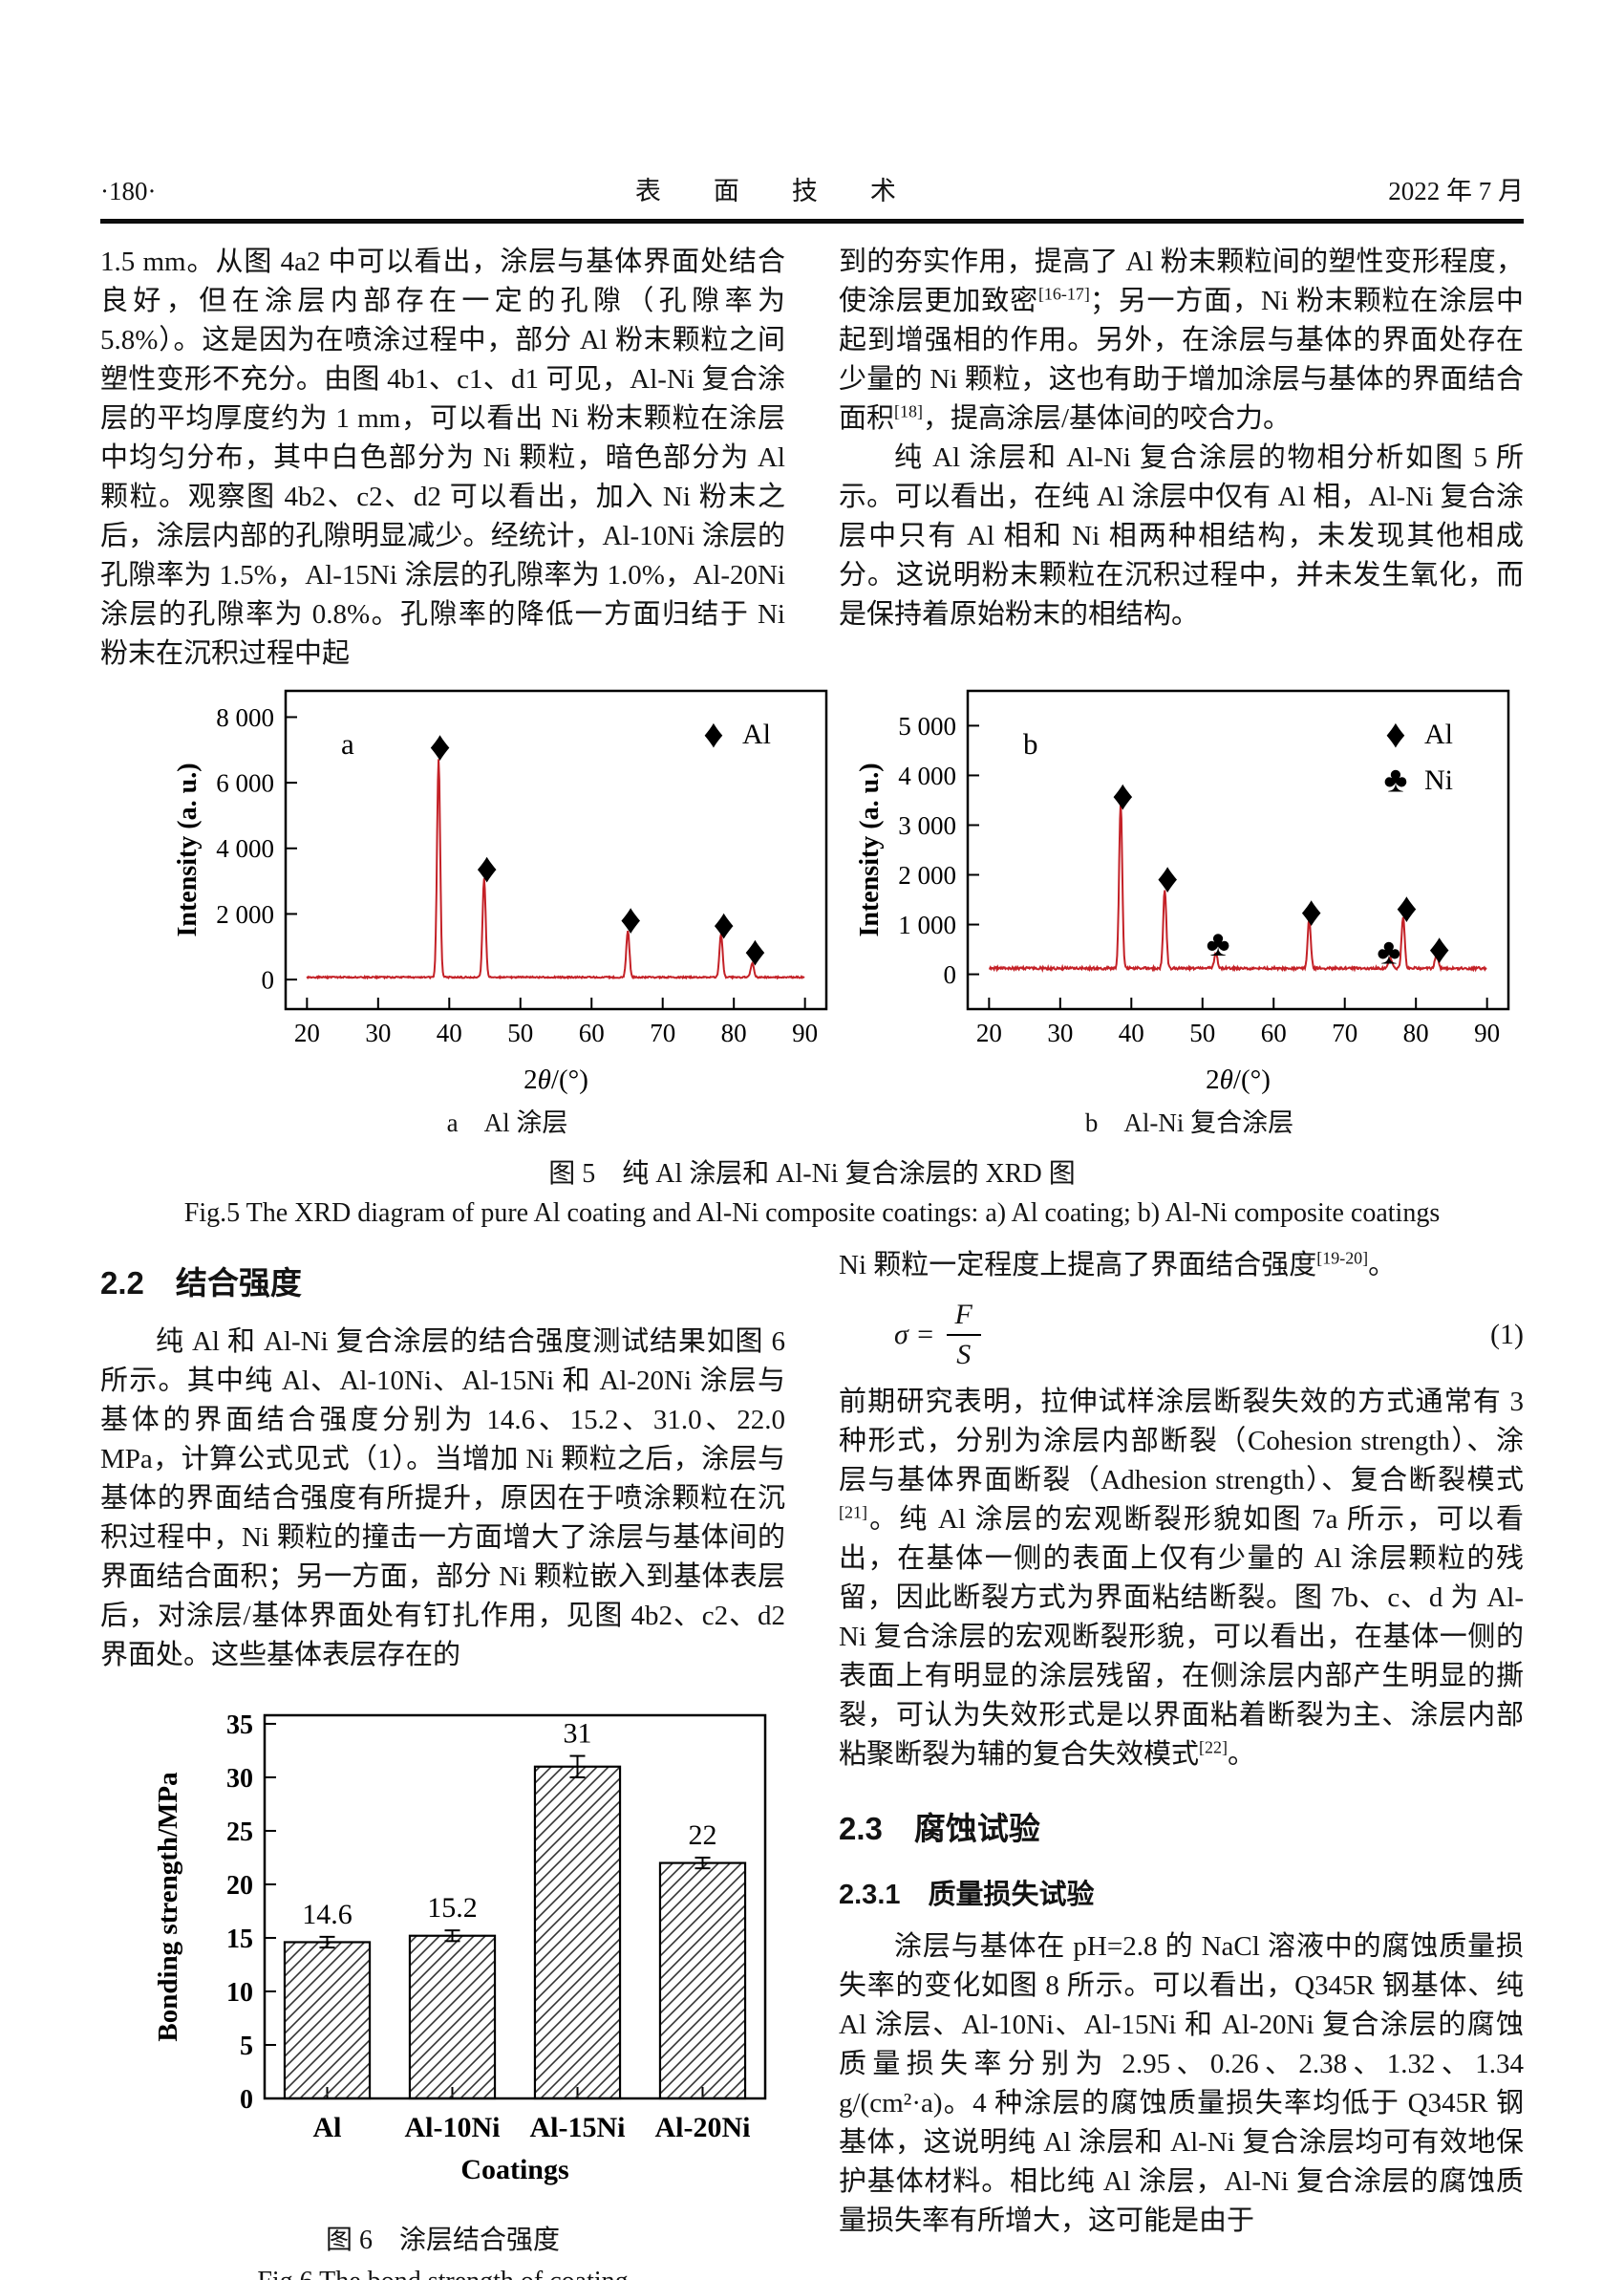 The height and width of the screenshot is (2280, 1624). What do you see at coordinates (1456, 191) in the screenshot?
I see `issue-date: 2022 年 7 月` at bounding box center [1456, 191].